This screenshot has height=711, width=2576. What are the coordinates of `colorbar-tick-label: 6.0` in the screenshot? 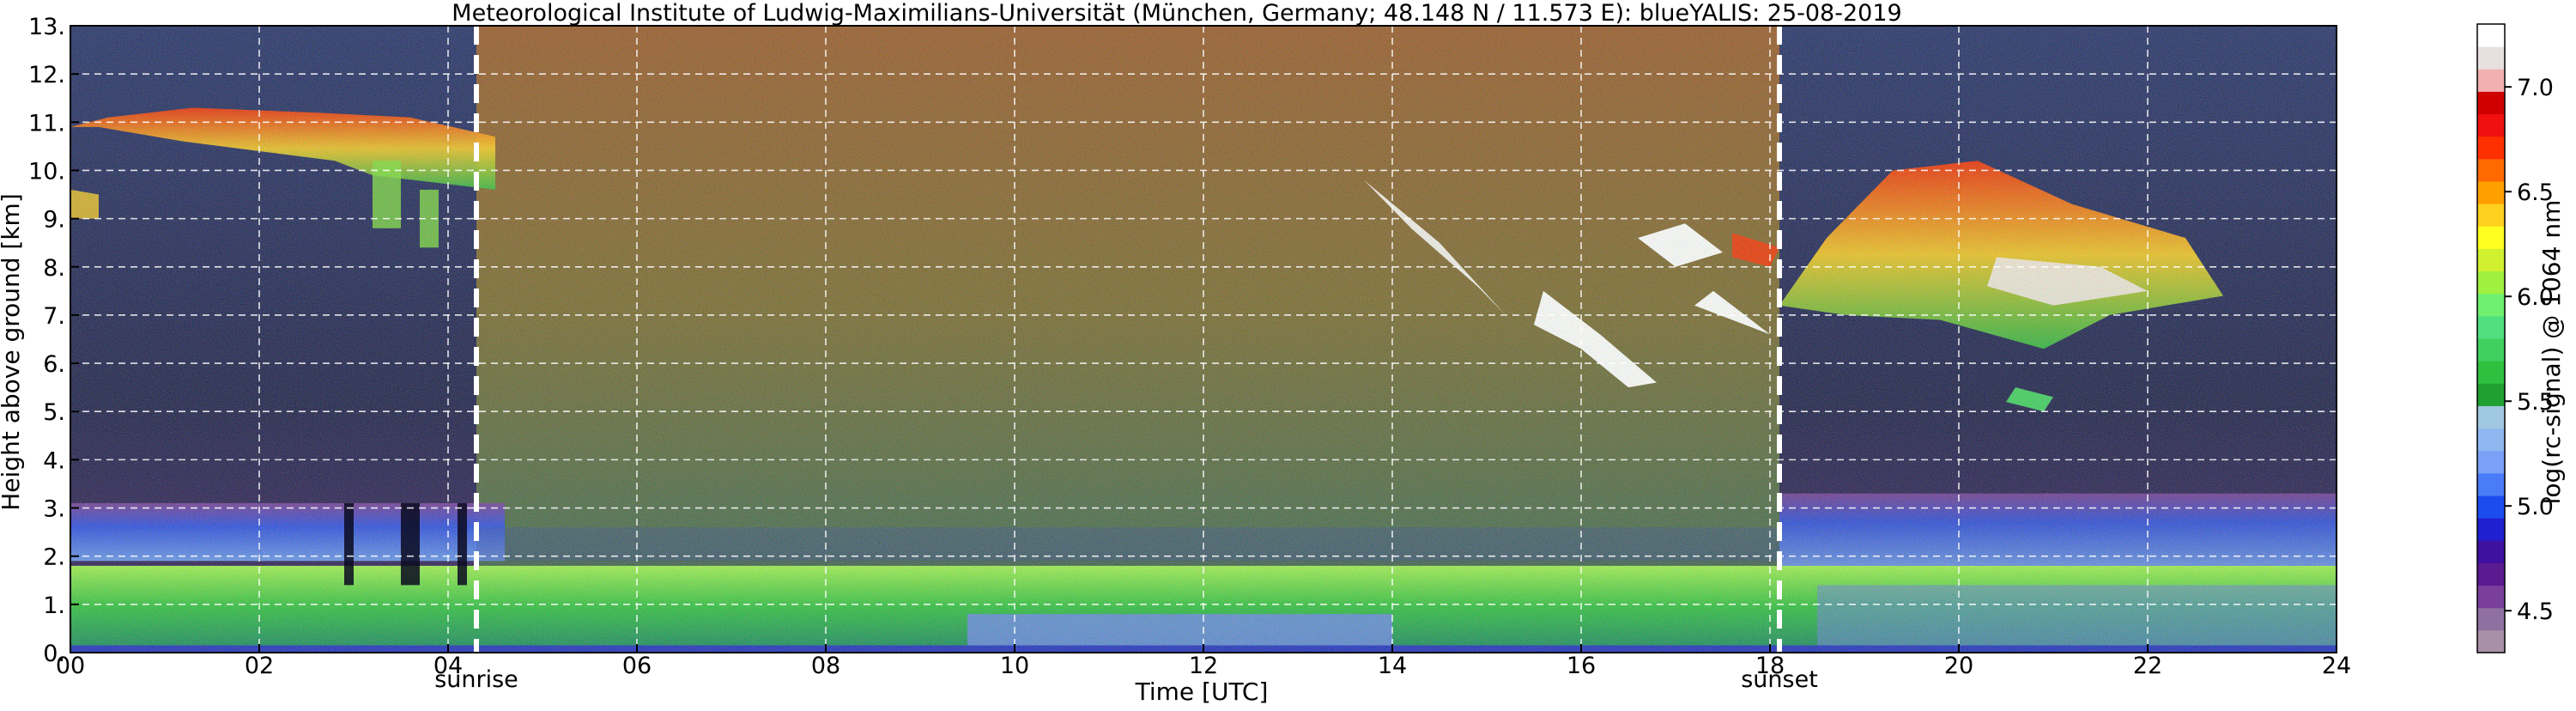 It's located at (2535, 298).